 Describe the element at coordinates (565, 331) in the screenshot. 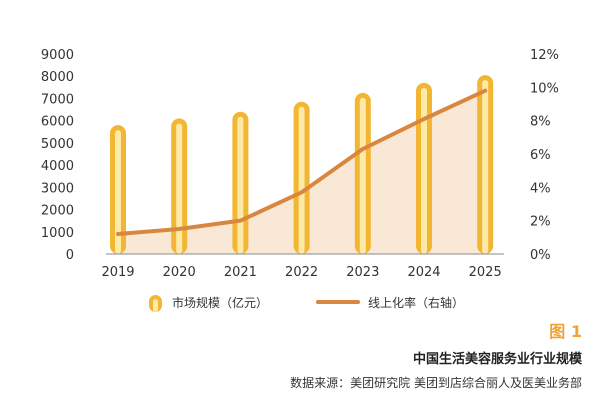

I see `figure-label: 图 1` at that location.